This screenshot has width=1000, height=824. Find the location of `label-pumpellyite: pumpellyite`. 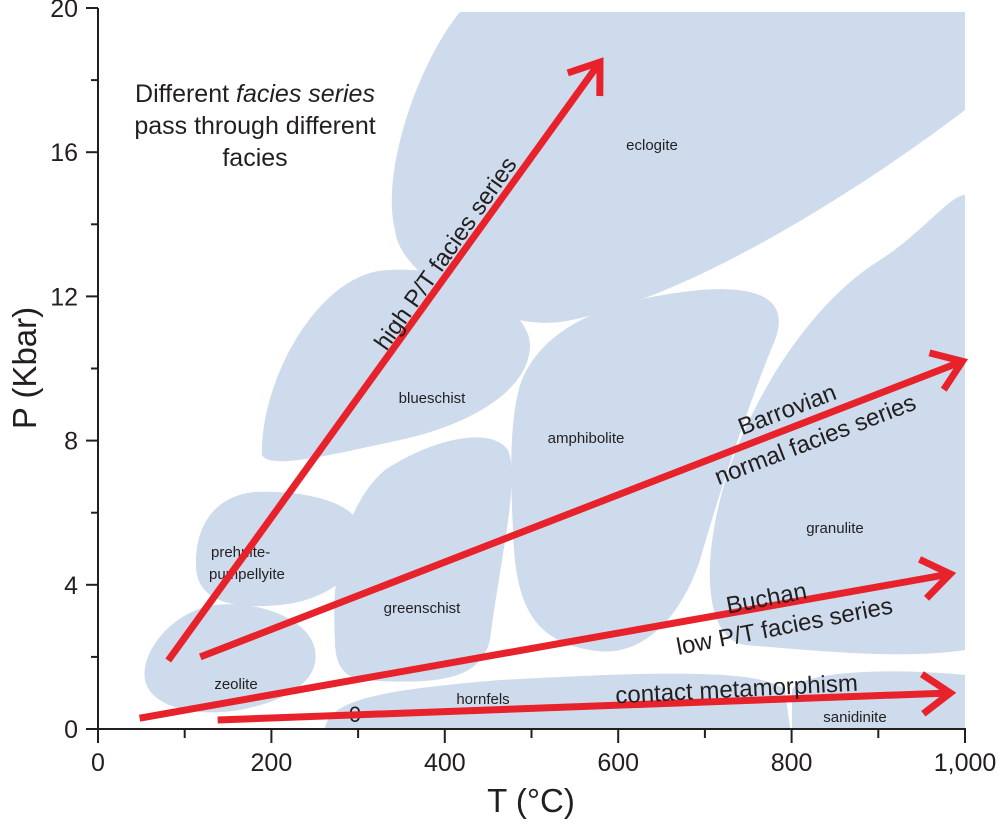

label-pumpellyite: pumpellyite is located at coordinates (247, 574).